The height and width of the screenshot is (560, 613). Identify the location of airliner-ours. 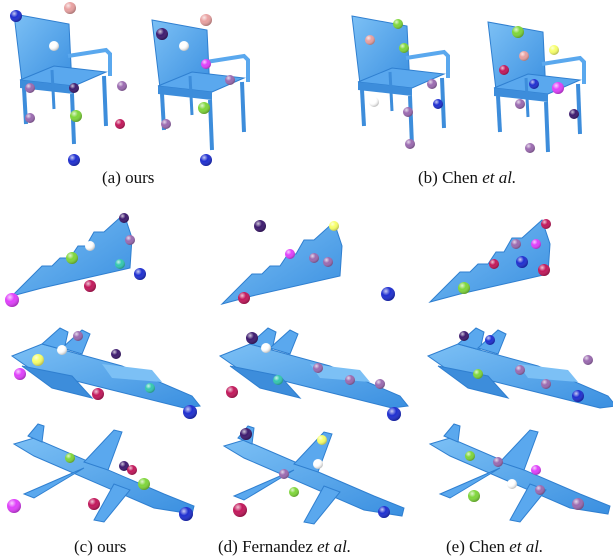
(104, 473).